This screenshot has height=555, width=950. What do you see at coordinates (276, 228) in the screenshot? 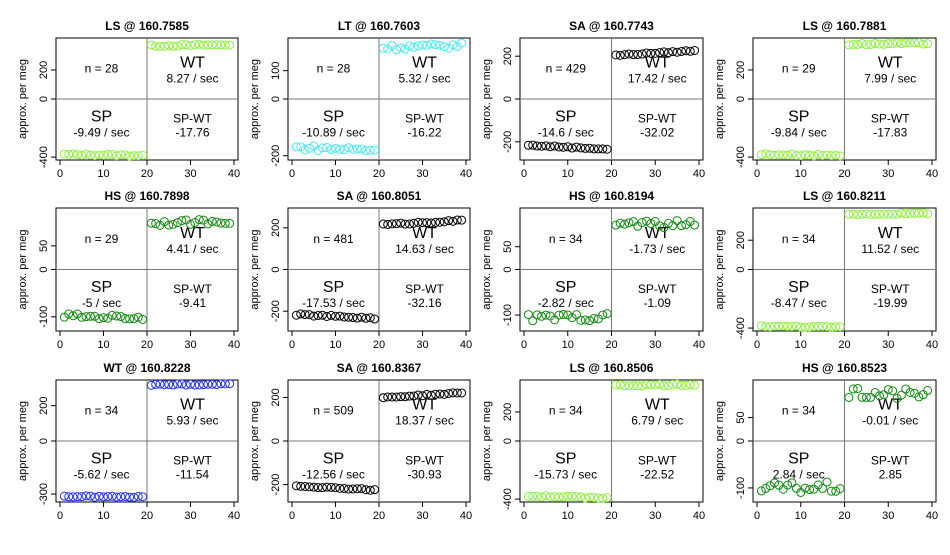
I see `y-tick-label: 200` at bounding box center [276, 228].